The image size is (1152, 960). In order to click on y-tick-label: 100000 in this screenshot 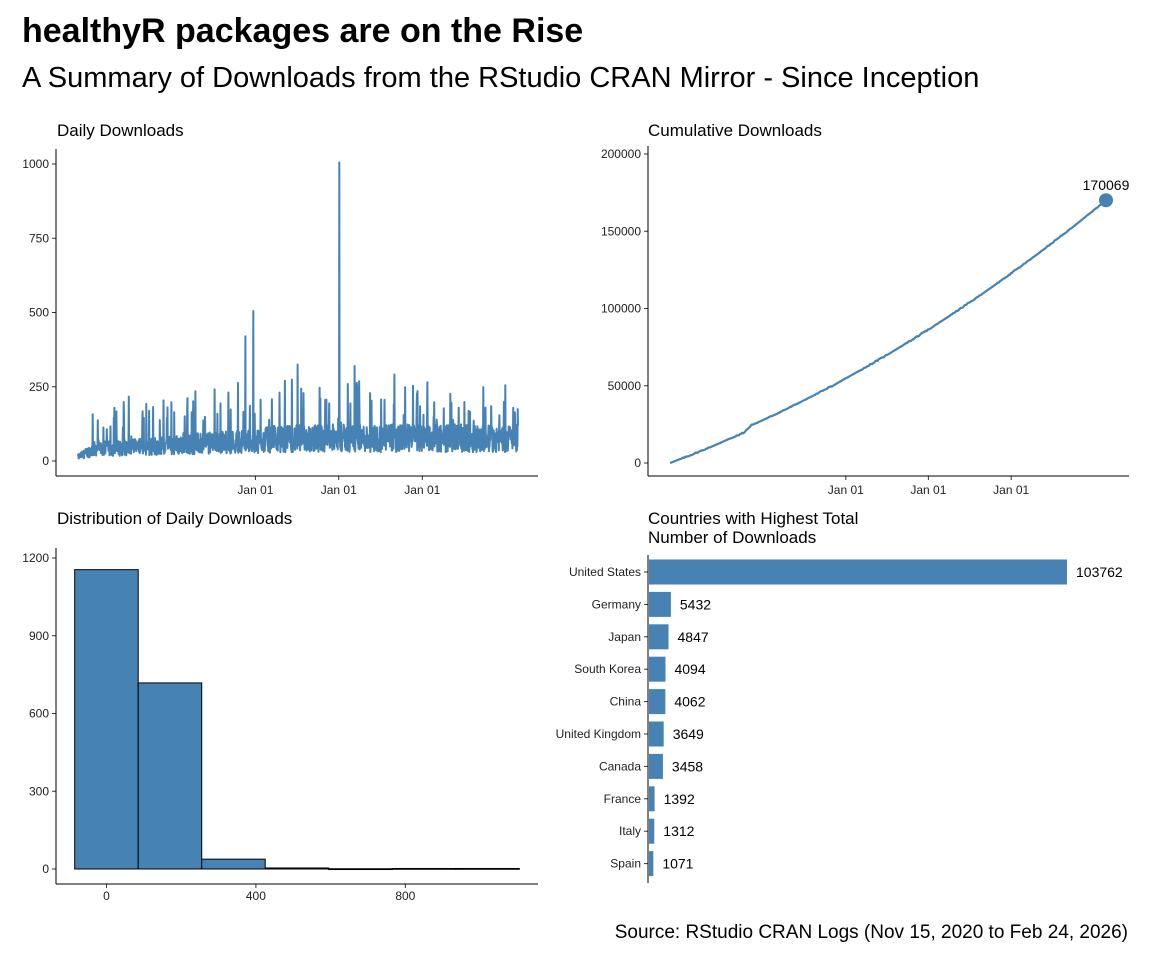, I will do `click(621, 309)`.